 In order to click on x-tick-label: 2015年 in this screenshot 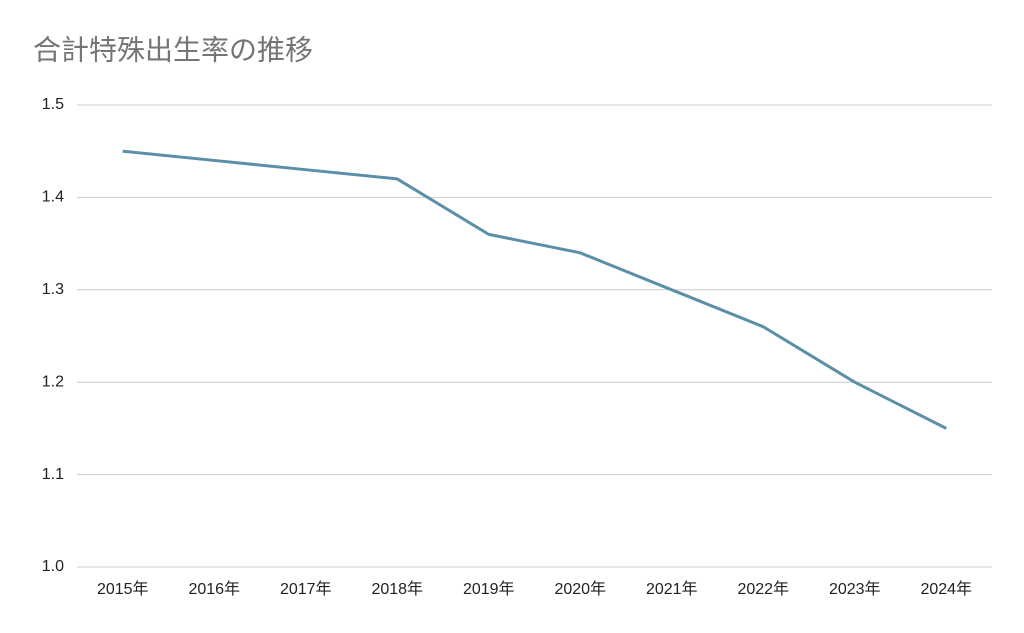, I will do `click(123, 589)`.